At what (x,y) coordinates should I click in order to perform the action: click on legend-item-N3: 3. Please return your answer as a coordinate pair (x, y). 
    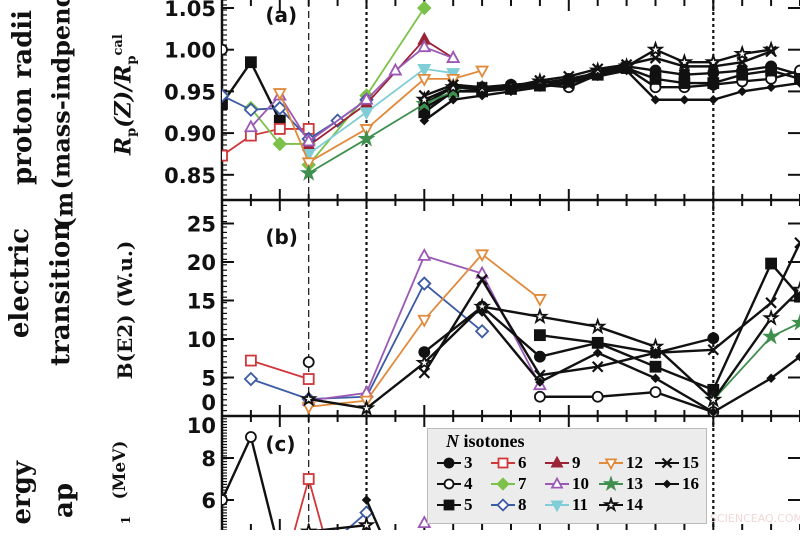
    Looking at the image, I should click on (454, 463).